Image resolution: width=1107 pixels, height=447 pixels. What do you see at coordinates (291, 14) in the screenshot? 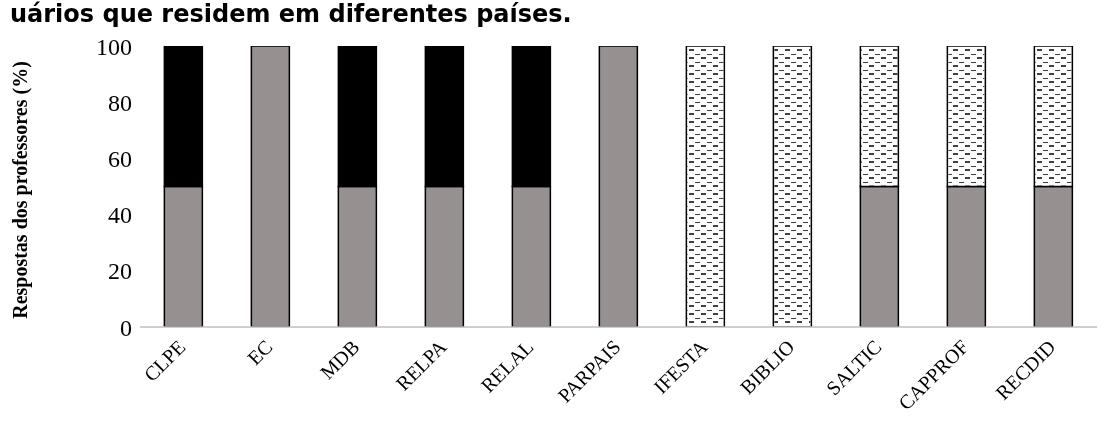
I see `chart-title: uários que residem em diferentes países.` at bounding box center [291, 14].